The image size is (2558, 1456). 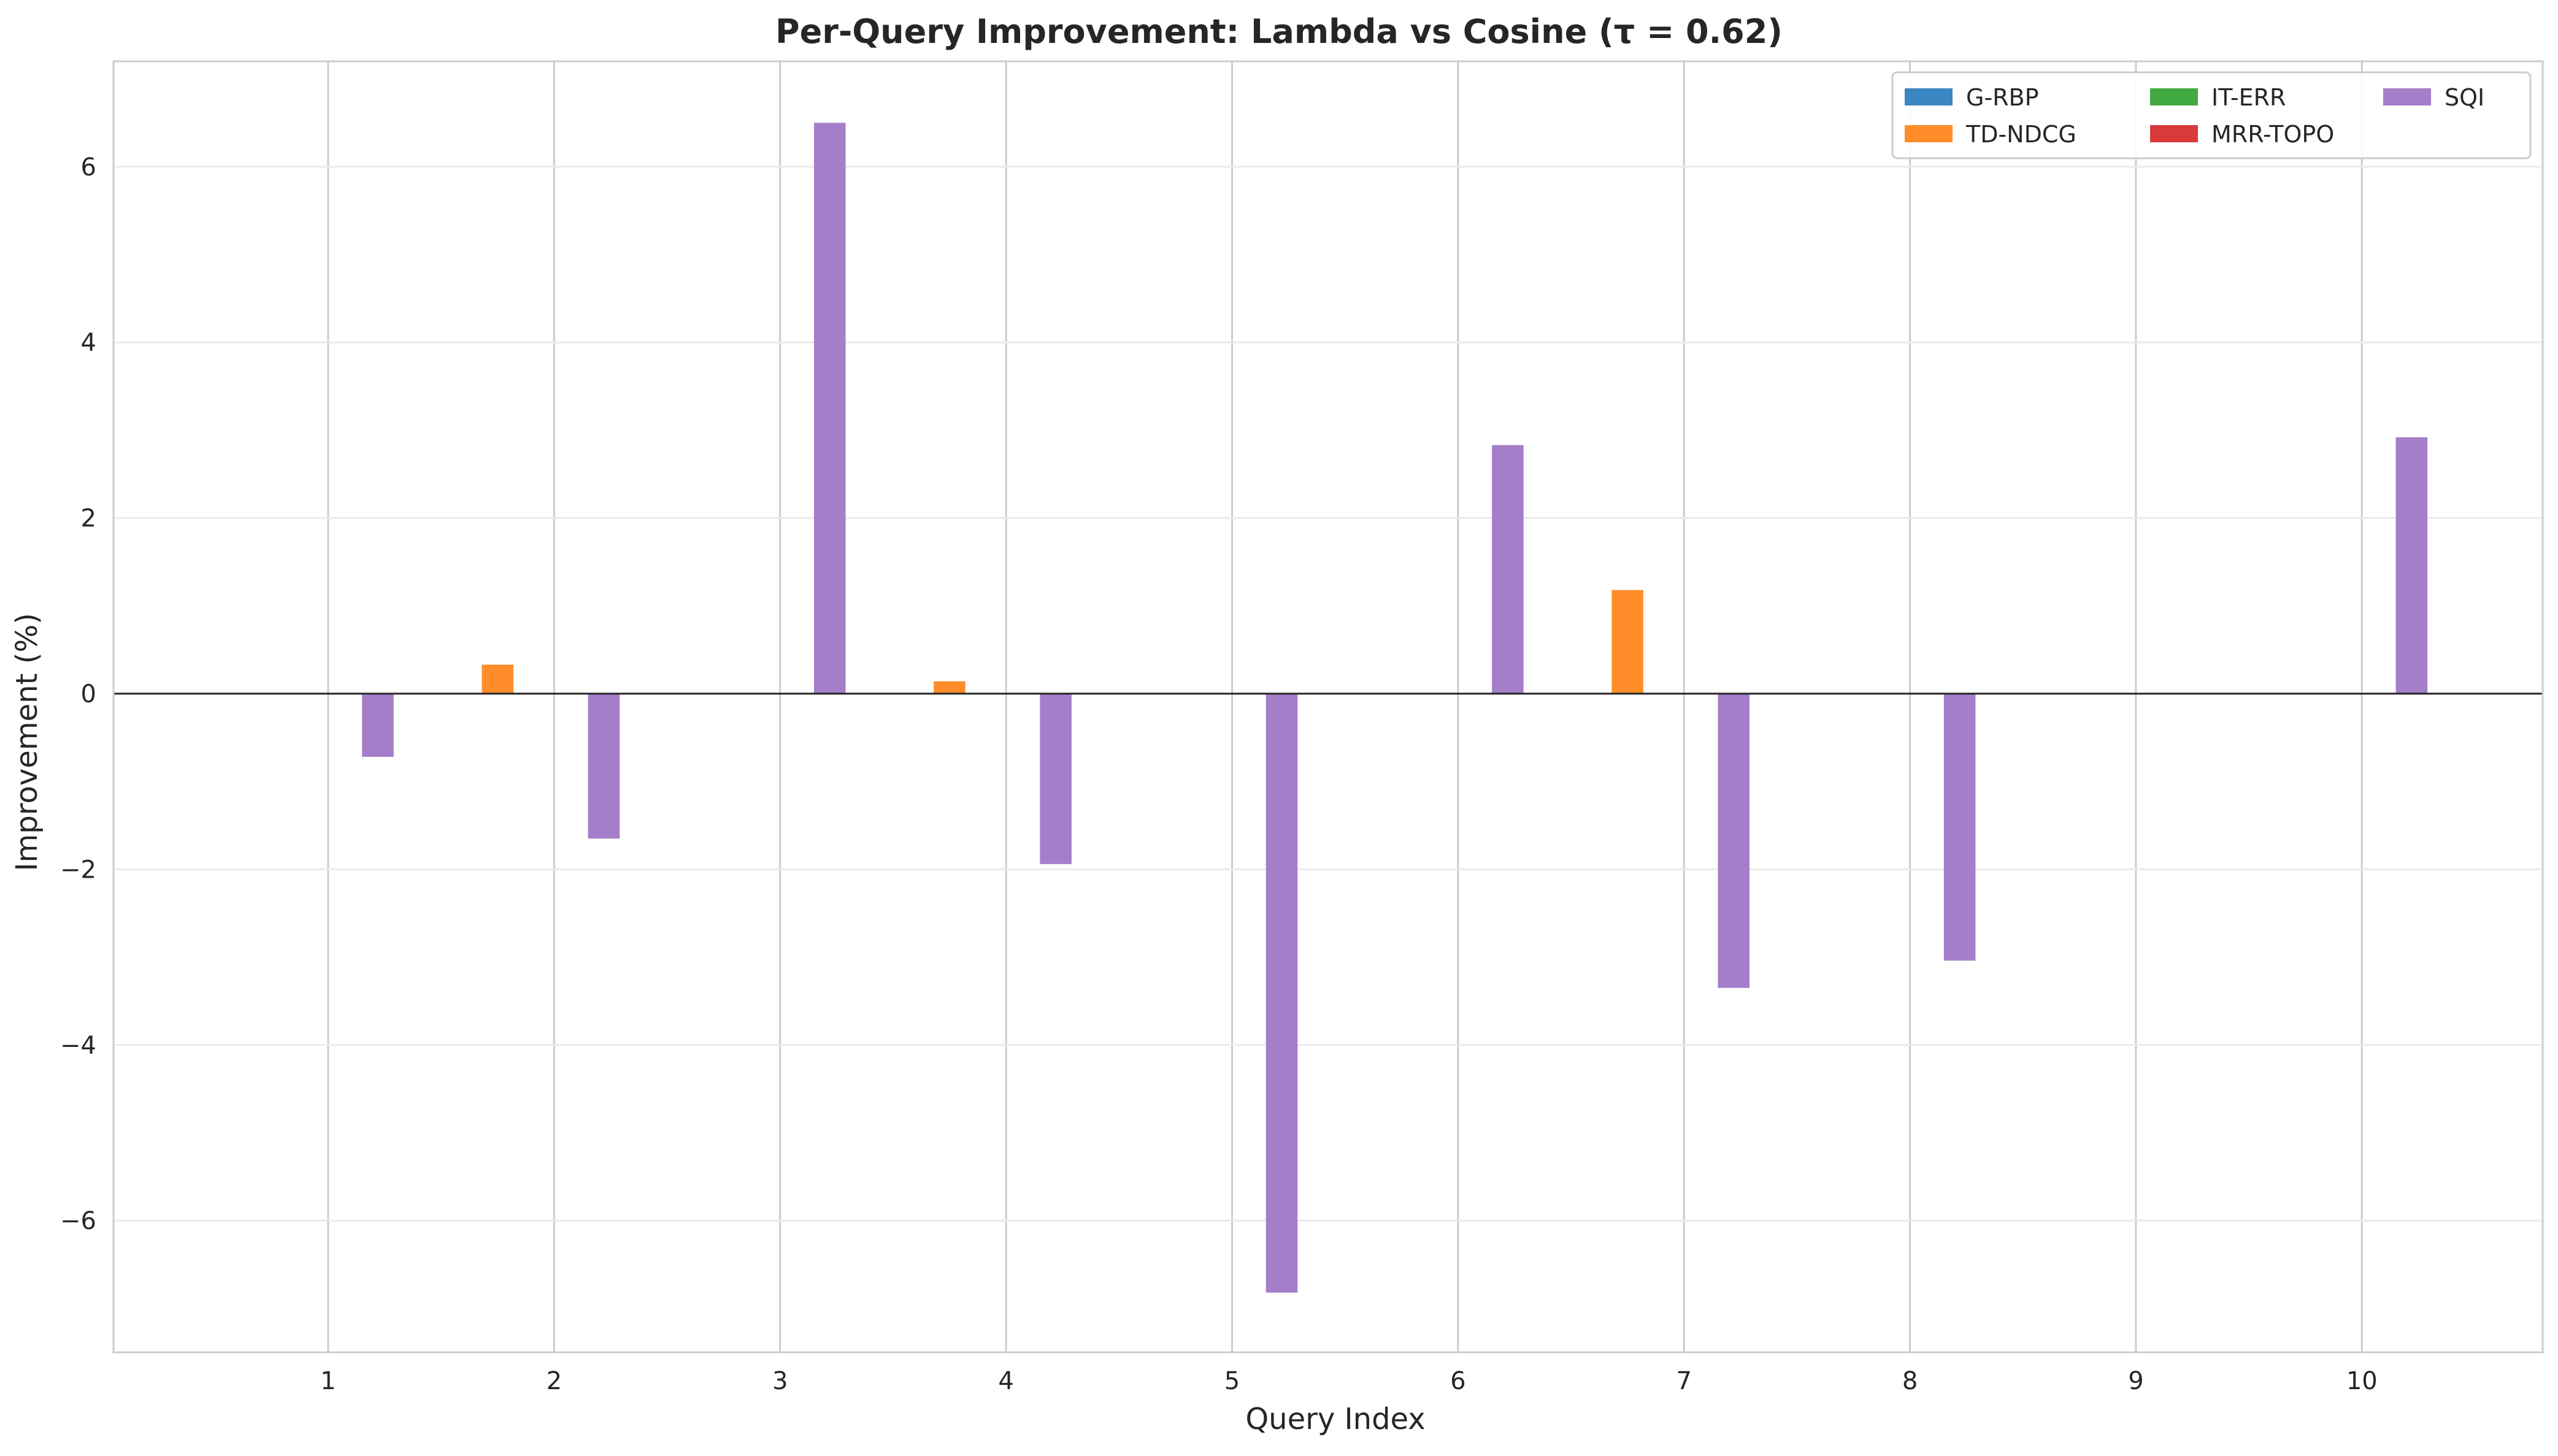 What do you see at coordinates (2464, 97) in the screenshot?
I see `legend-label: SQI` at bounding box center [2464, 97].